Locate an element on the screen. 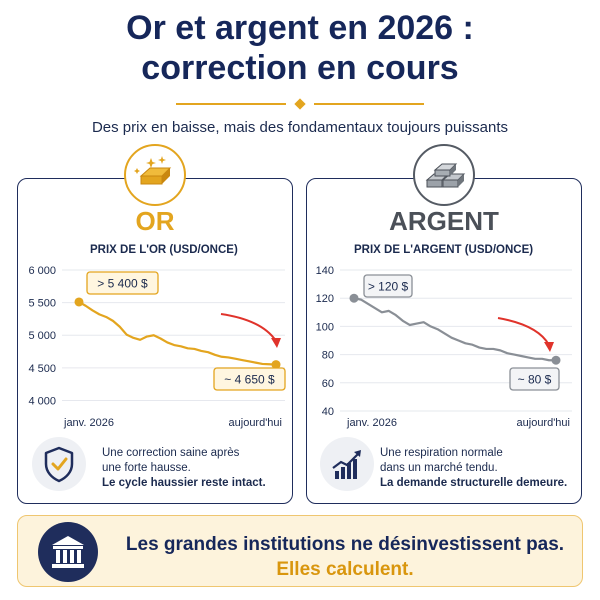  silver-note-line-1: Une respiration normale is located at coordinates (441, 453).